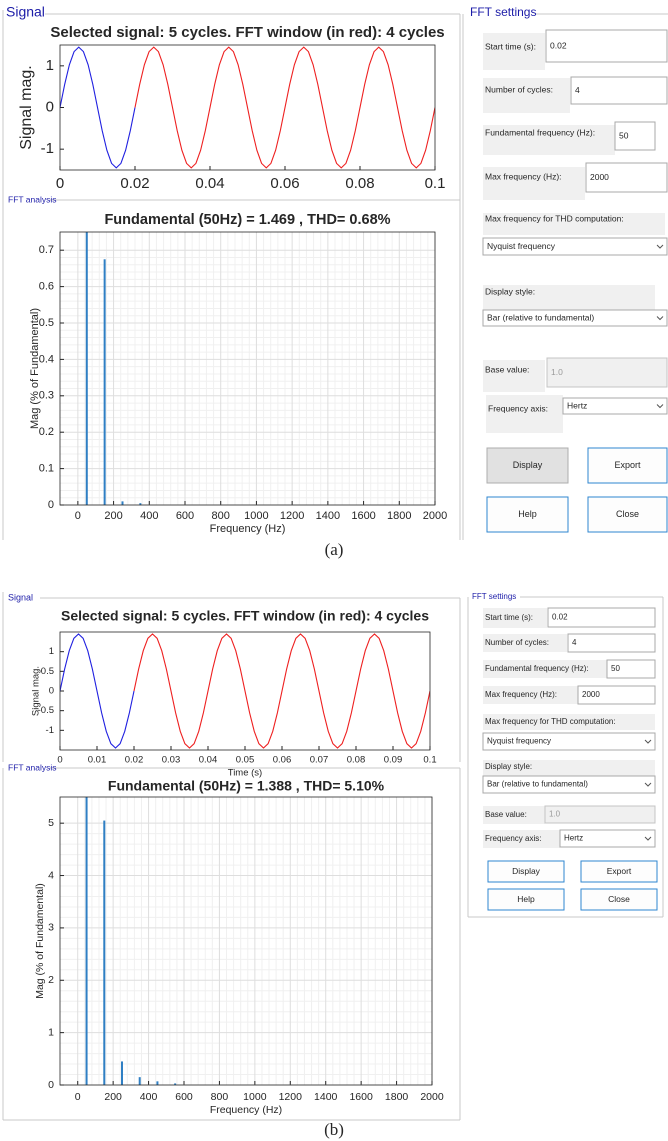 Image resolution: width=668 pixels, height=1141 pixels. I want to click on panel-title: FFT settings, so click(494, 596).